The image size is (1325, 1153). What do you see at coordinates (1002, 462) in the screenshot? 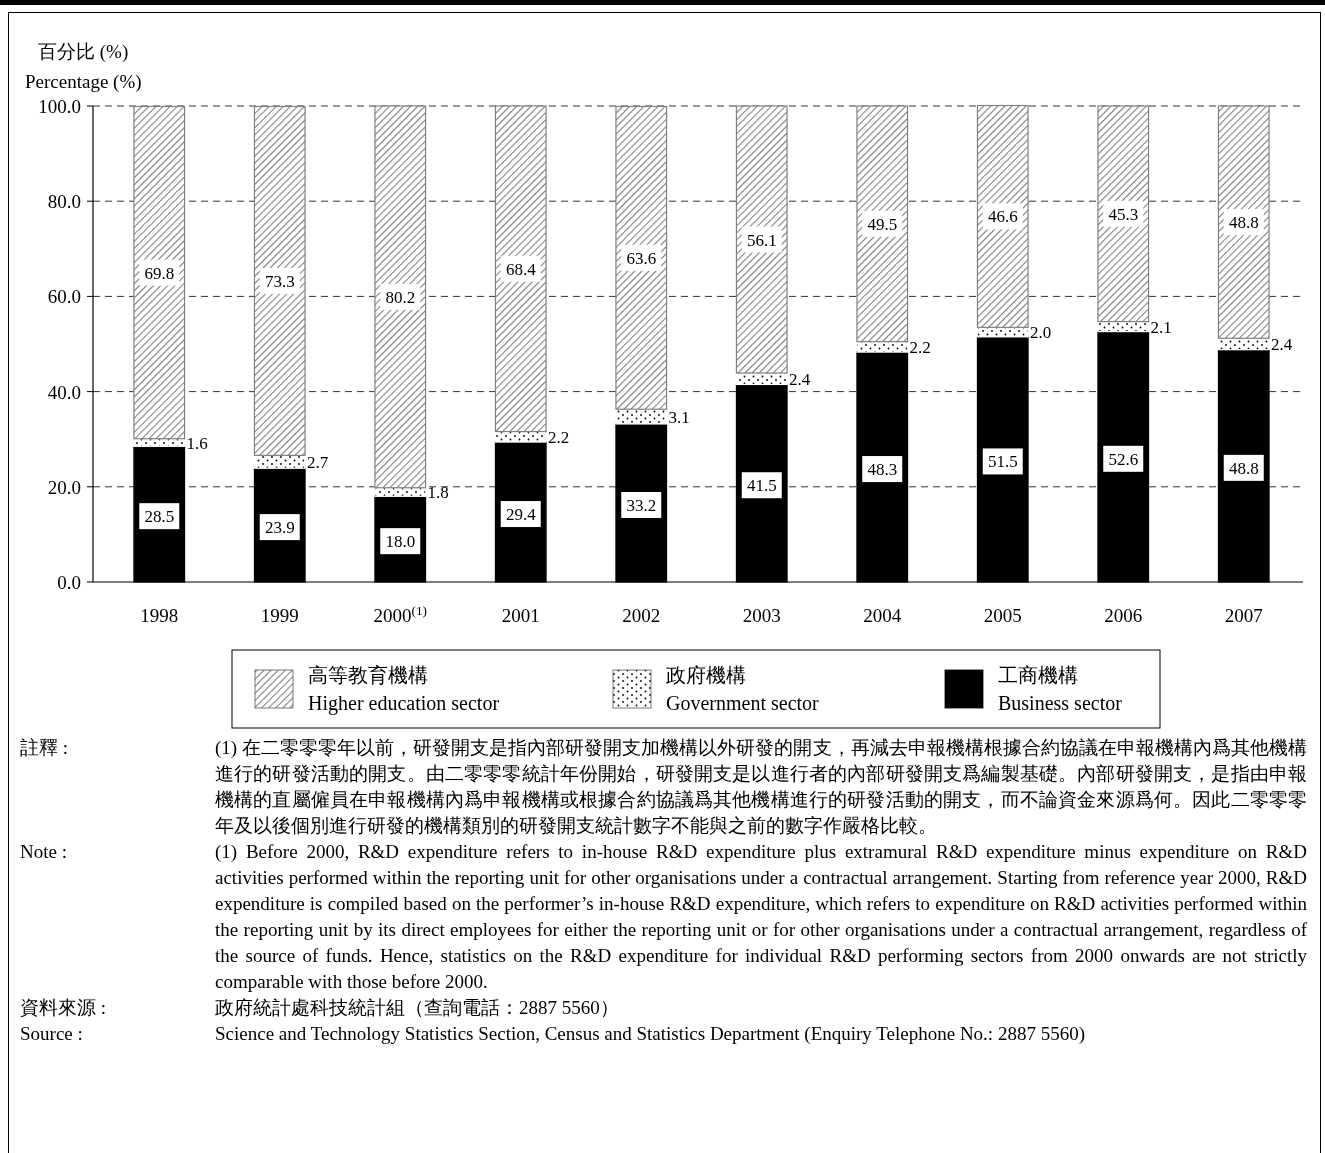
I see `data-label: 51.5` at bounding box center [1002, 462].